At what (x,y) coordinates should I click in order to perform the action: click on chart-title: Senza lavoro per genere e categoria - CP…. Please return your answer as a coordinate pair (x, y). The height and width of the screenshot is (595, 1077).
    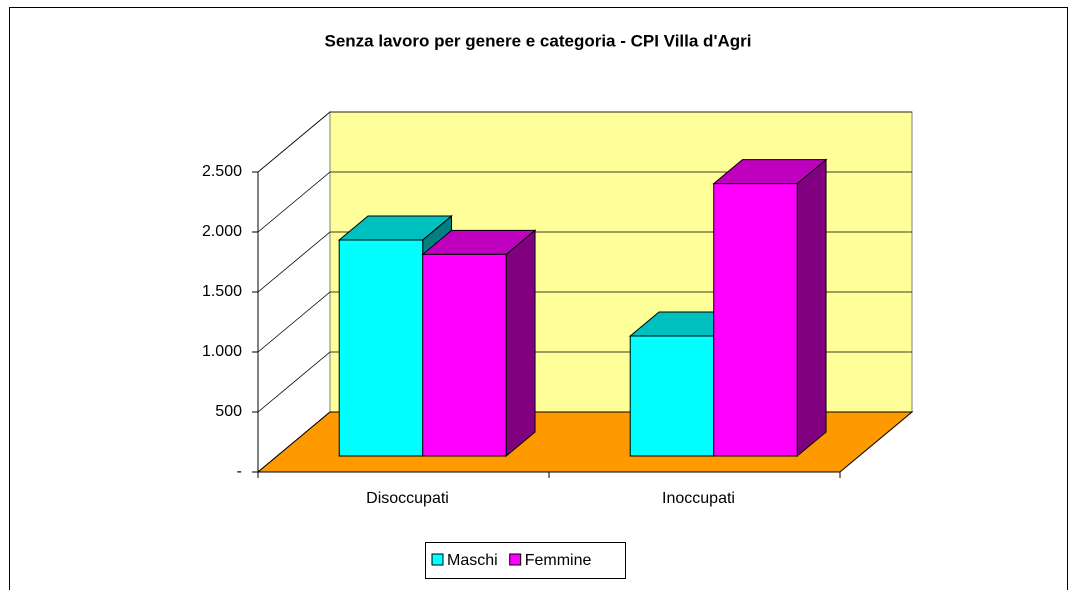
    Looking at the image, I should click on (538, 40).